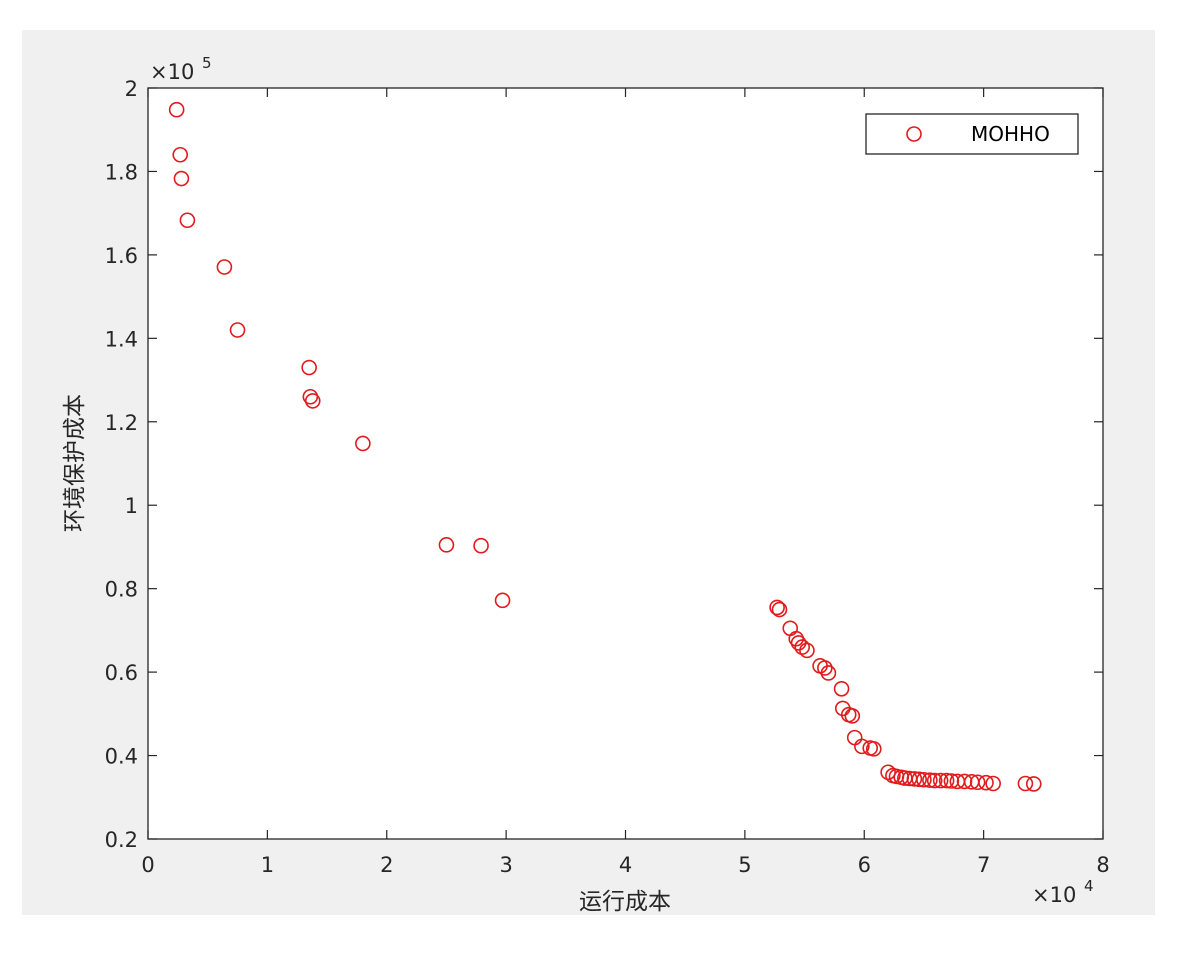 The width and height of the screenshot is (1190, 970). Describe the element at coordinates (386, 865) in the screenshot. I see `x-tick-label: 2` at that location.